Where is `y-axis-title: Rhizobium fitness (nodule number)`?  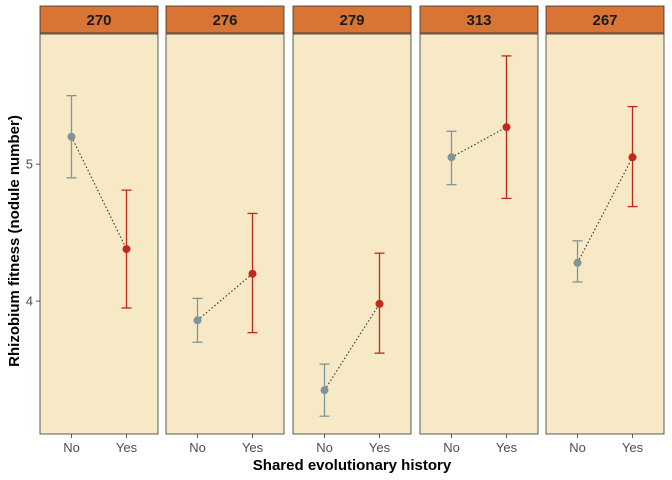 y-axis-title: Rhizobium fitness (nodule number) is located at coordinates (14, 241).